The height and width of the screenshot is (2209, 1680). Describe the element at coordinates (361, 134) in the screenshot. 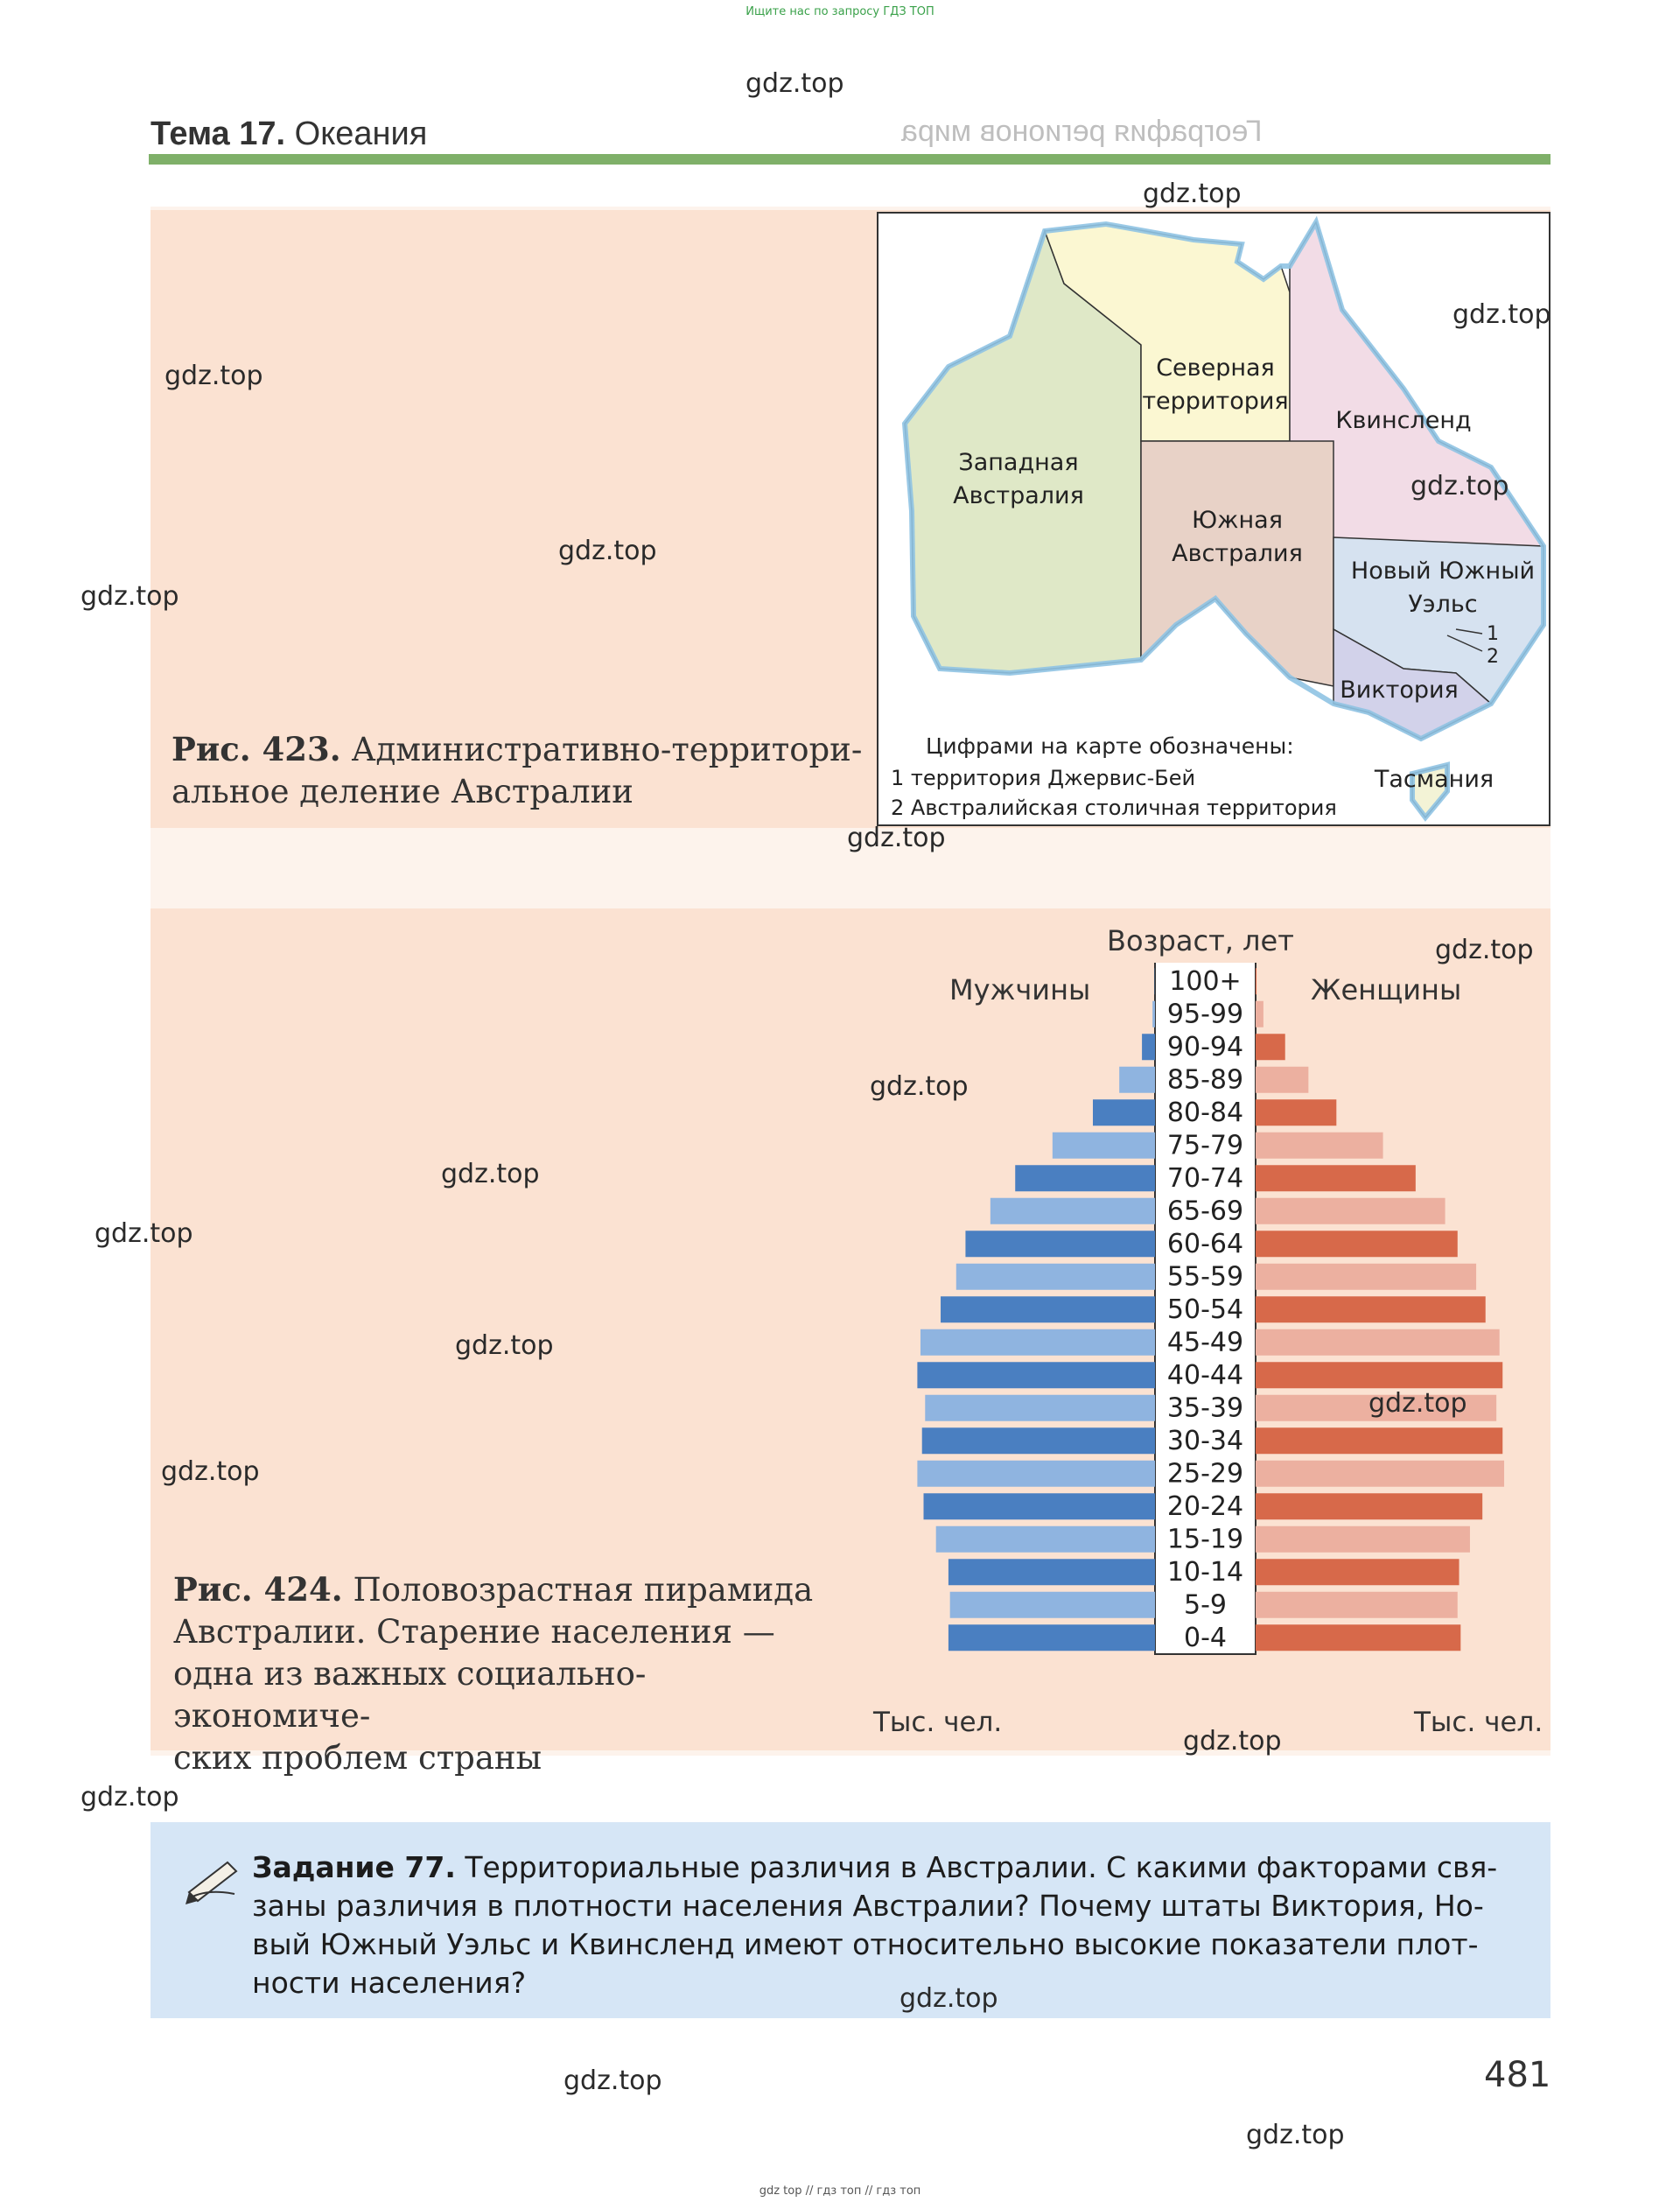

I see `topic-name: Океания` at that location.